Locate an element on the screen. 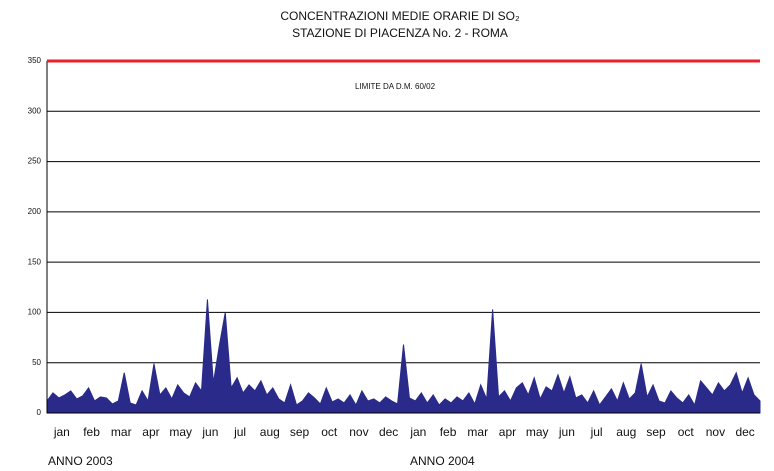 This screenshot has width=774, height=471. y-tick-label: 100 is located at coordinates (35, 312).